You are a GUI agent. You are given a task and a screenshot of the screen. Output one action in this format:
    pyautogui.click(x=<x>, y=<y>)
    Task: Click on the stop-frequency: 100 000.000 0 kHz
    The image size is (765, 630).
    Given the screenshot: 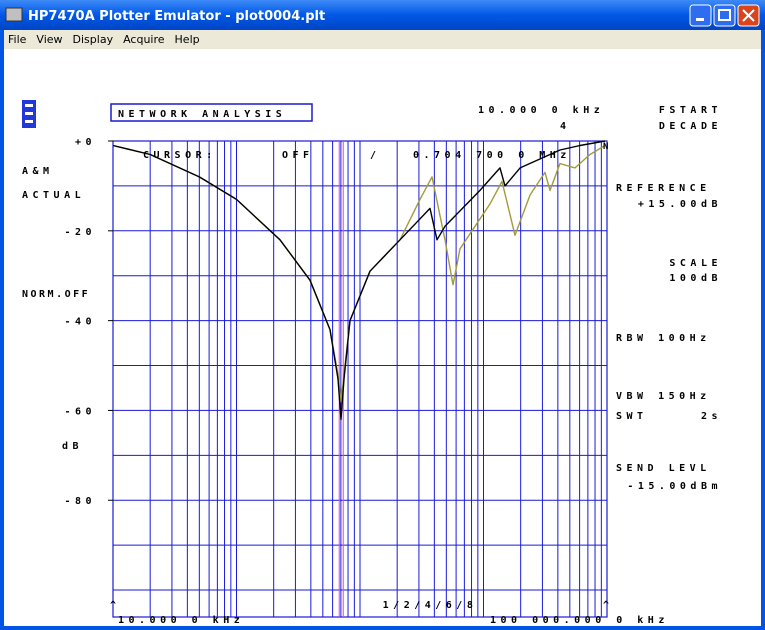 What is the action you would take?
    pyautogui.click(x=579, y=620)
    